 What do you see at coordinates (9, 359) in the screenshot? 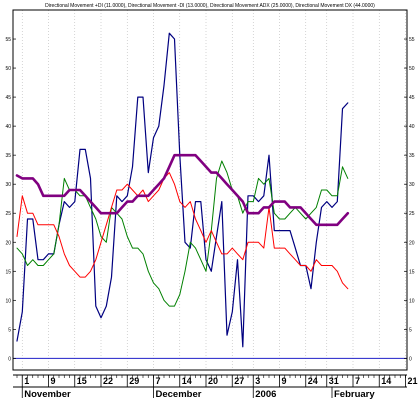
I see `y-tick-label-left-0: 0` at bounding box center [9, 359].